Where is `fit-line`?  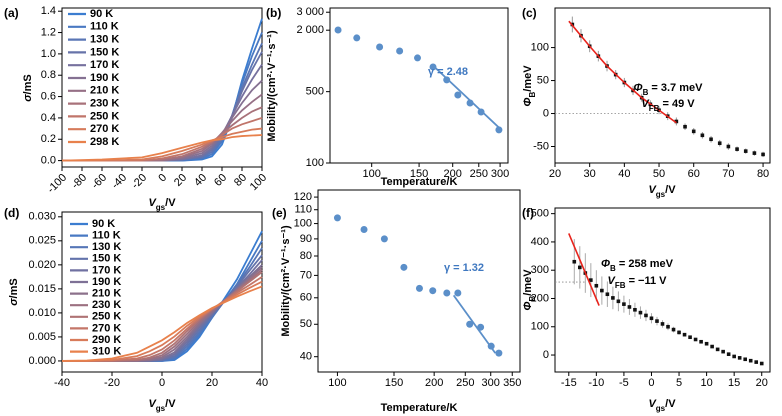 fit-line is located at coordinates (466, 97).